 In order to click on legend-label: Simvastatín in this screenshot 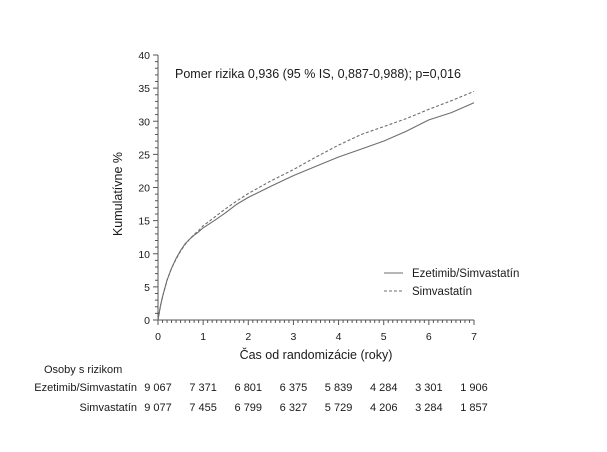, I will do `click(442, 292)`.